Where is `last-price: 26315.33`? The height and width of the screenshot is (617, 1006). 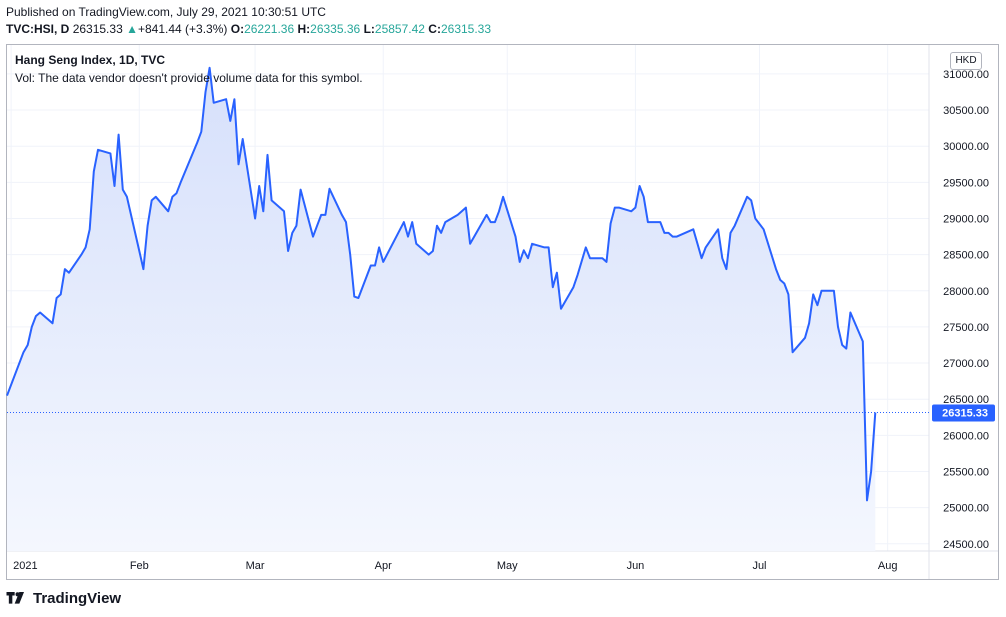 last-price: 26315.33 is located at coordinates (97, 29).